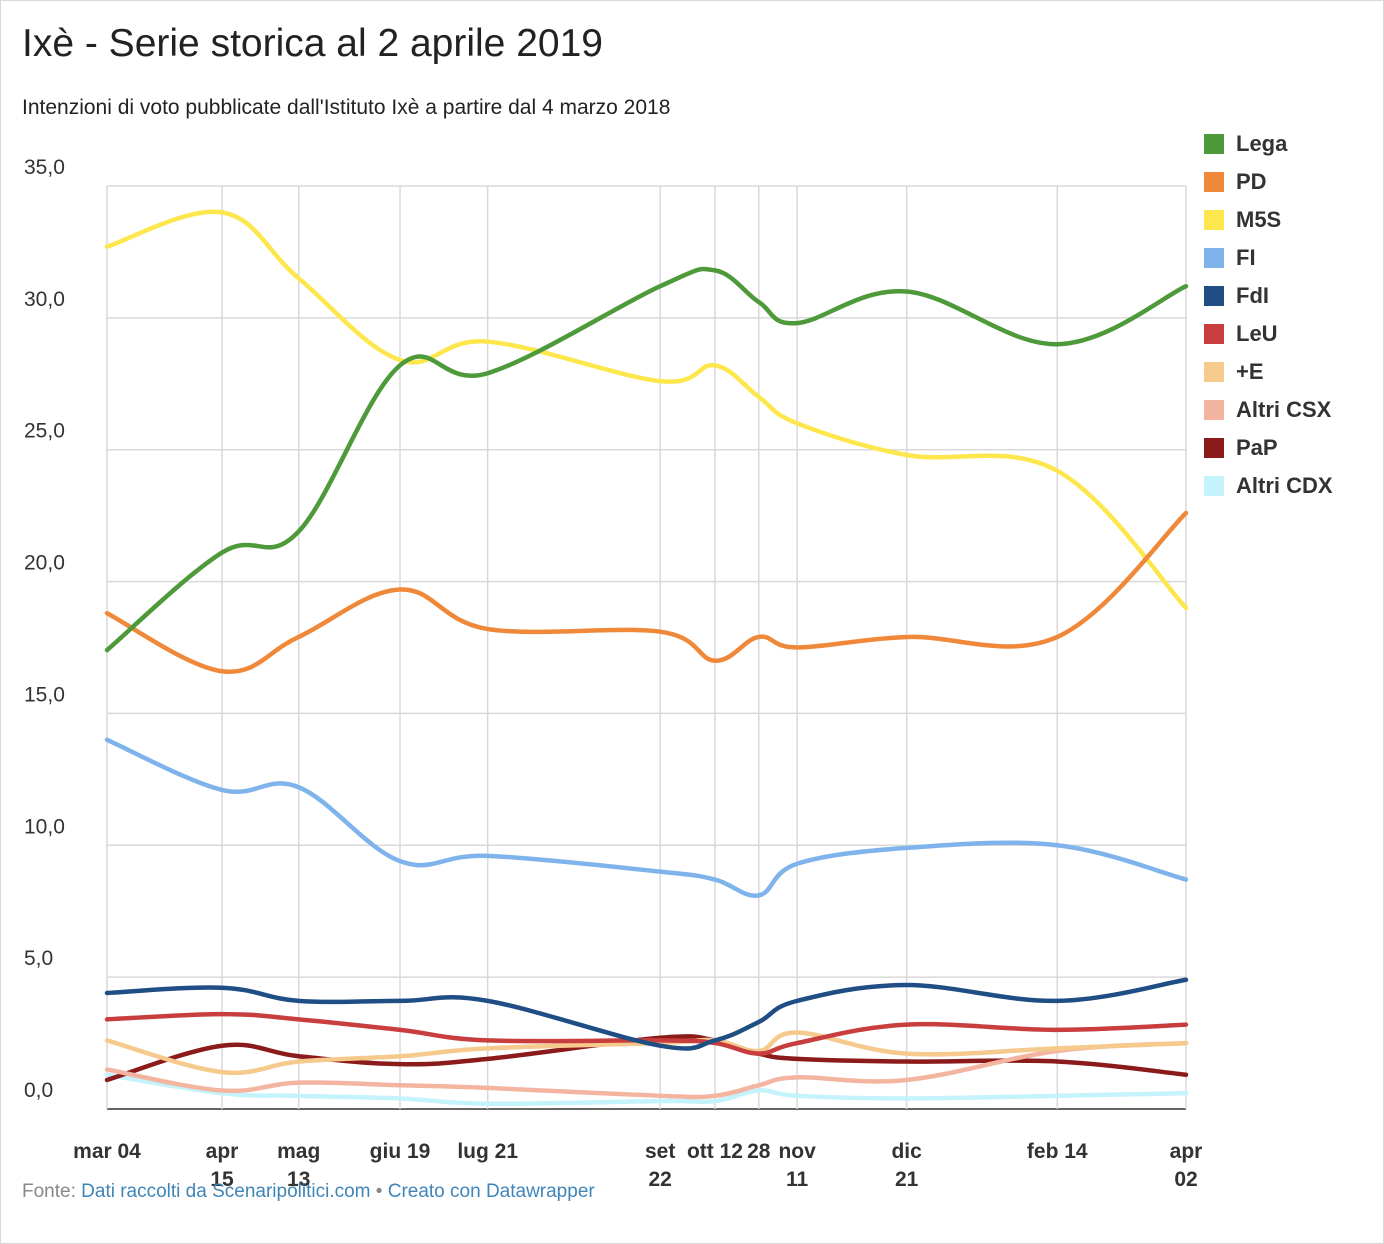  I want to click on x-tick-label: lug 21, so click(487, 1151).